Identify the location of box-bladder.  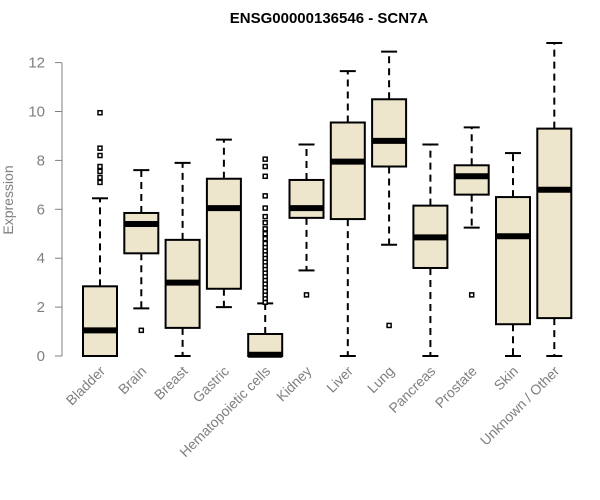
(100, 233).